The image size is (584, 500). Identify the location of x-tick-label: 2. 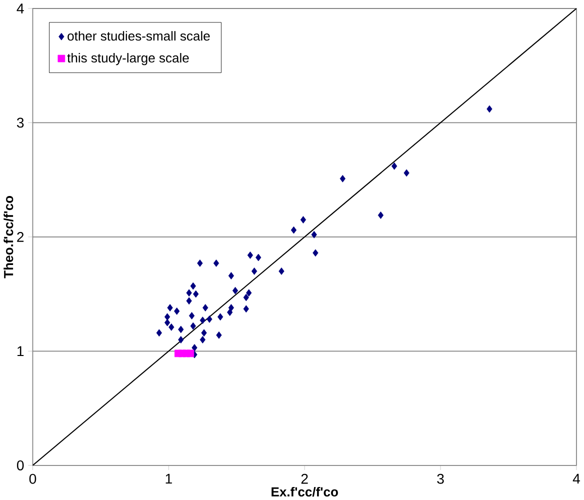
(304, 479).